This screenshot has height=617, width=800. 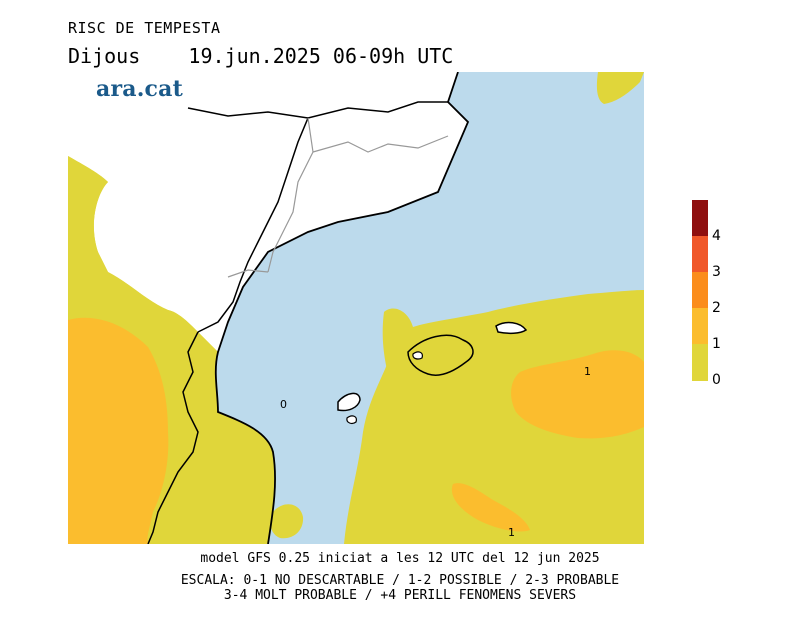 What do you see at coordinates (490, 507) in the screenshot?
I see `risk-1-2-south` at bounding box center [490, 507].